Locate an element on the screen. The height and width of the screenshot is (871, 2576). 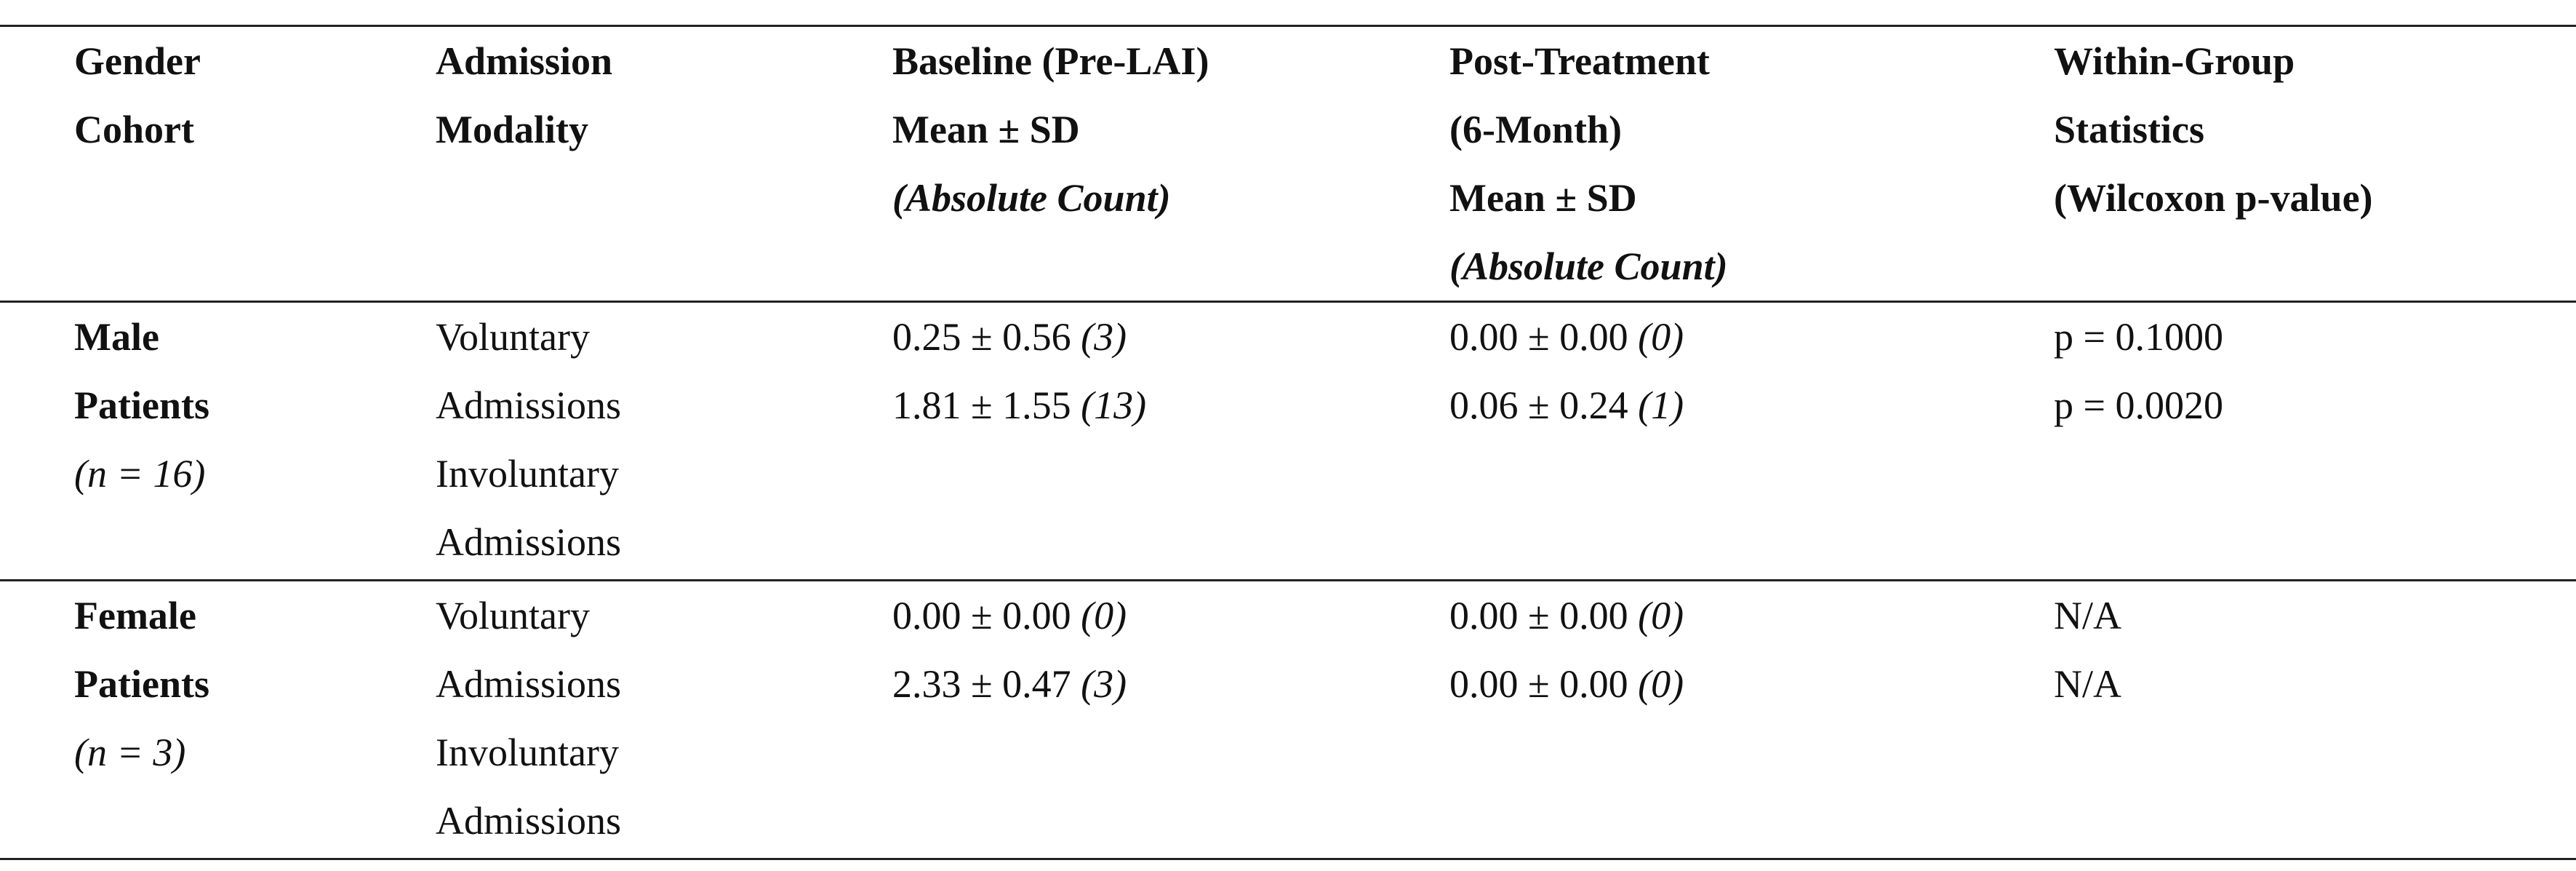
baseline-mean-sd: 2.33 ± 0.47 is located at coordinates (981, 684).